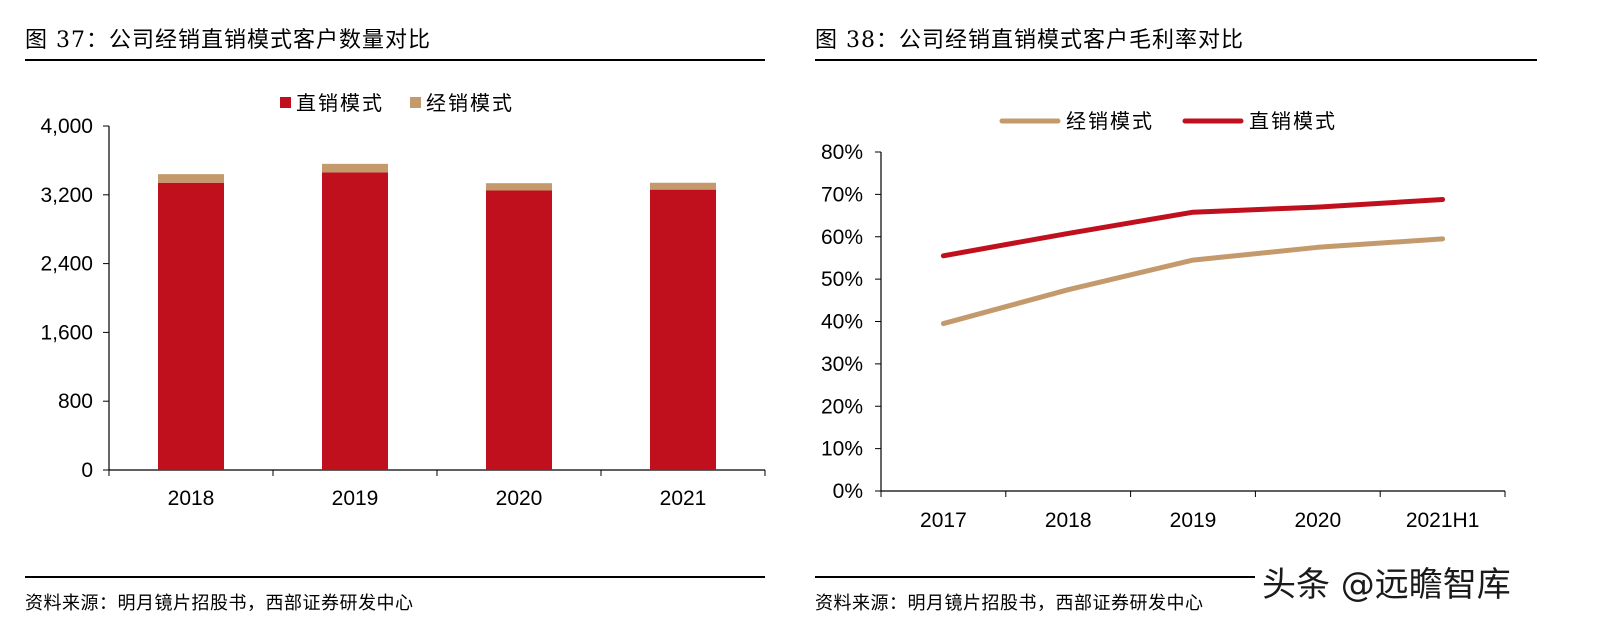 Image resolution: width=1602 pixels, height=633 pixels. What do you see at coordinates (842, 406) in the screenshot?
I see `y-tick-label: 20%` at bounding box center [842, 406].